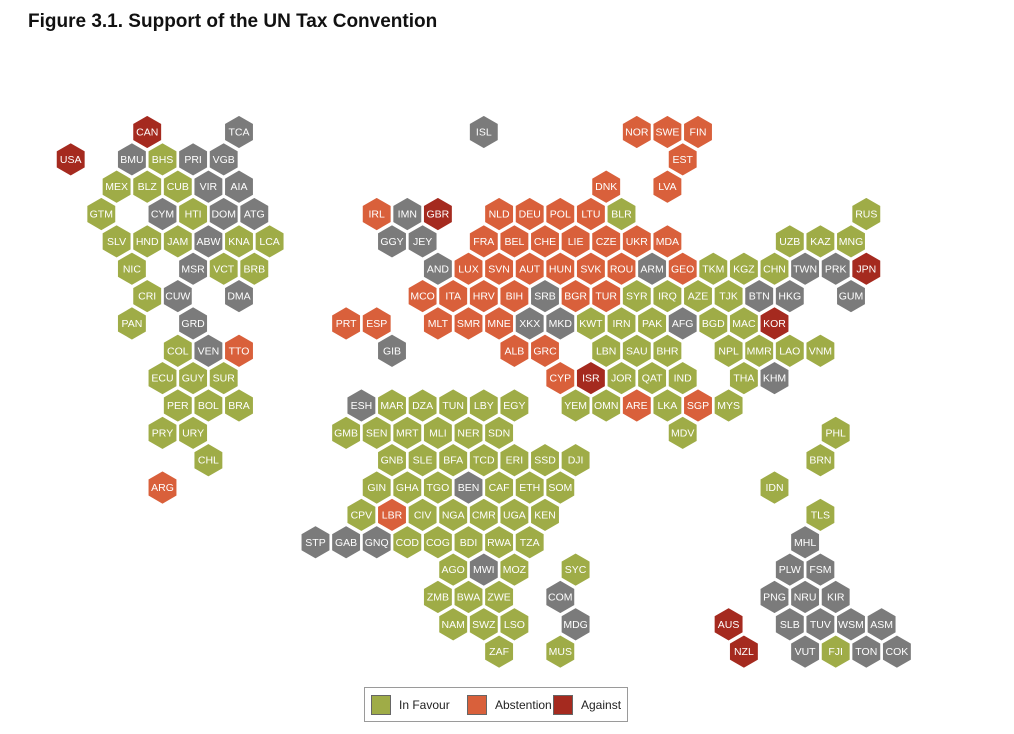 The image size is (1014, 734). Describe the element at coordinates (208, 460) in the screenshot. I see `hex-tile-chl` at that location.